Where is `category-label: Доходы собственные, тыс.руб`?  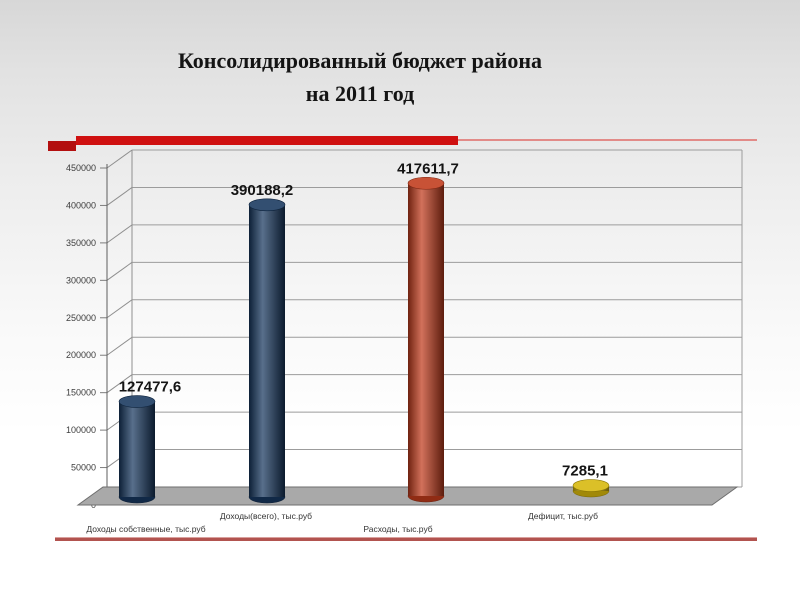 category-label: Доходы собственные, тыс.руб is located at coordinates (145, 529).